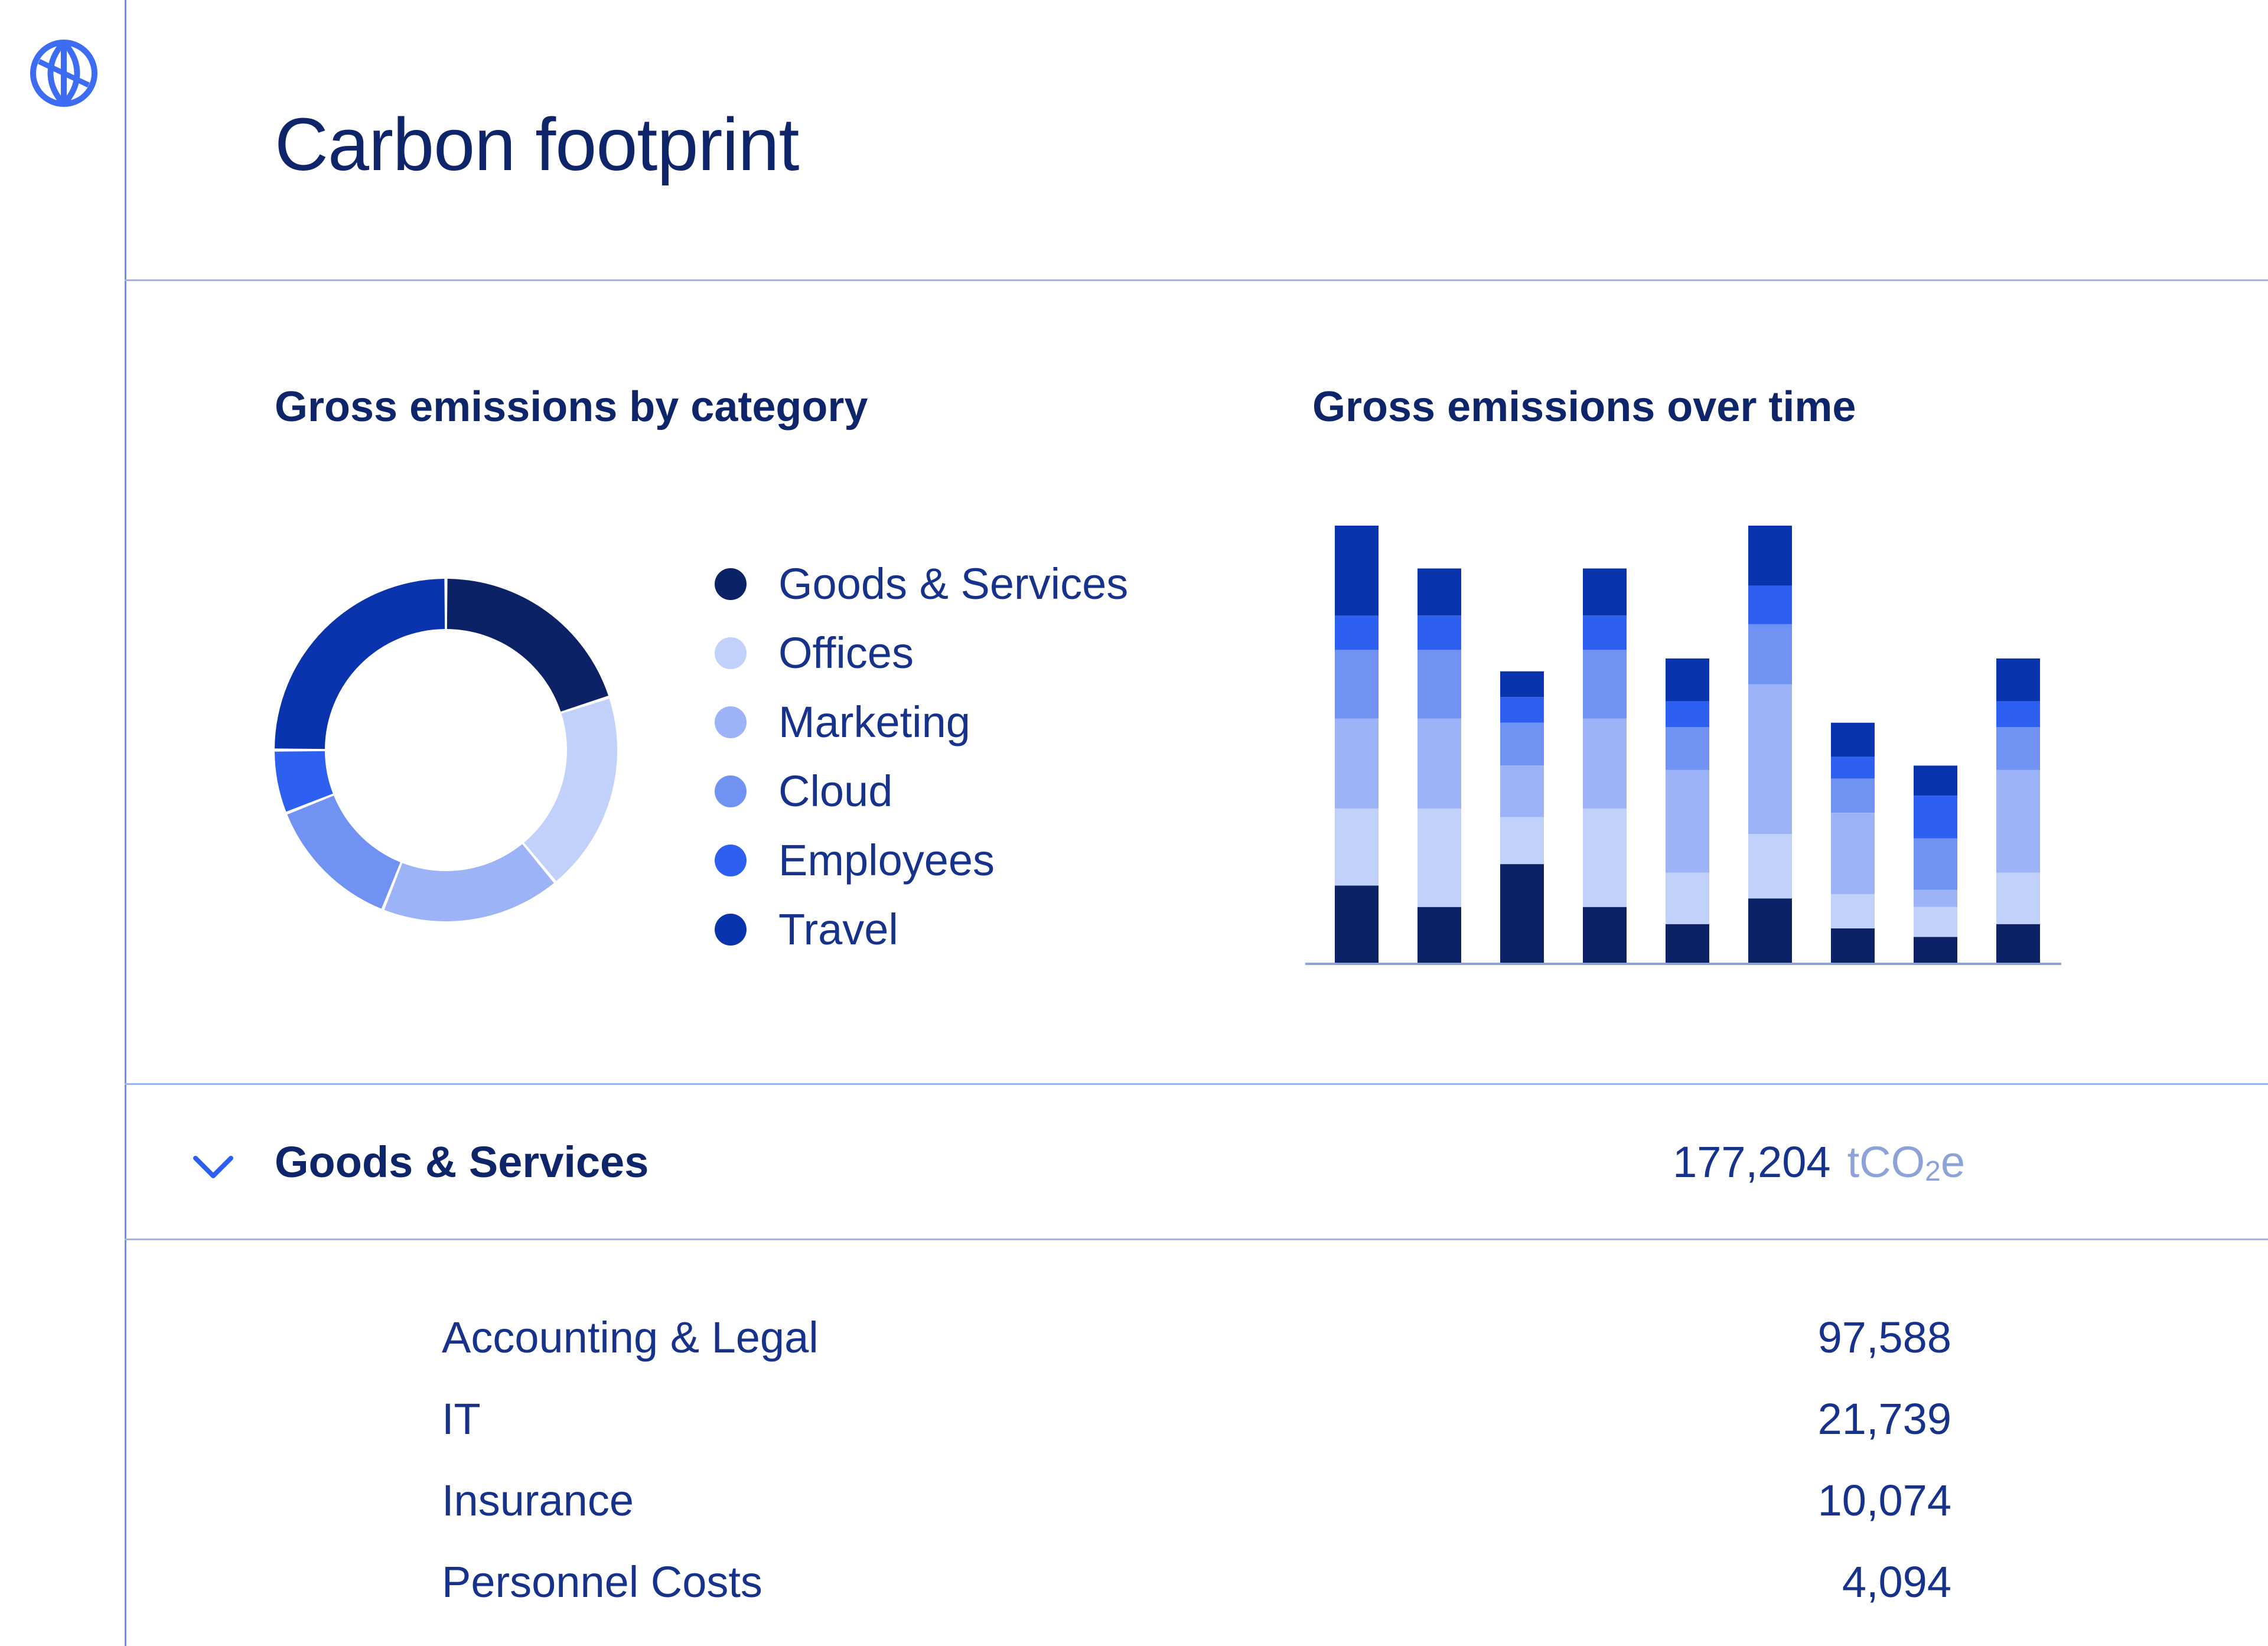 The width and height of the screenshot is (2268, 1646). What do you see at coordinates (921, 652) in the screenshot?
I see `legend-item: Offices` at bounding box center [921, 652].